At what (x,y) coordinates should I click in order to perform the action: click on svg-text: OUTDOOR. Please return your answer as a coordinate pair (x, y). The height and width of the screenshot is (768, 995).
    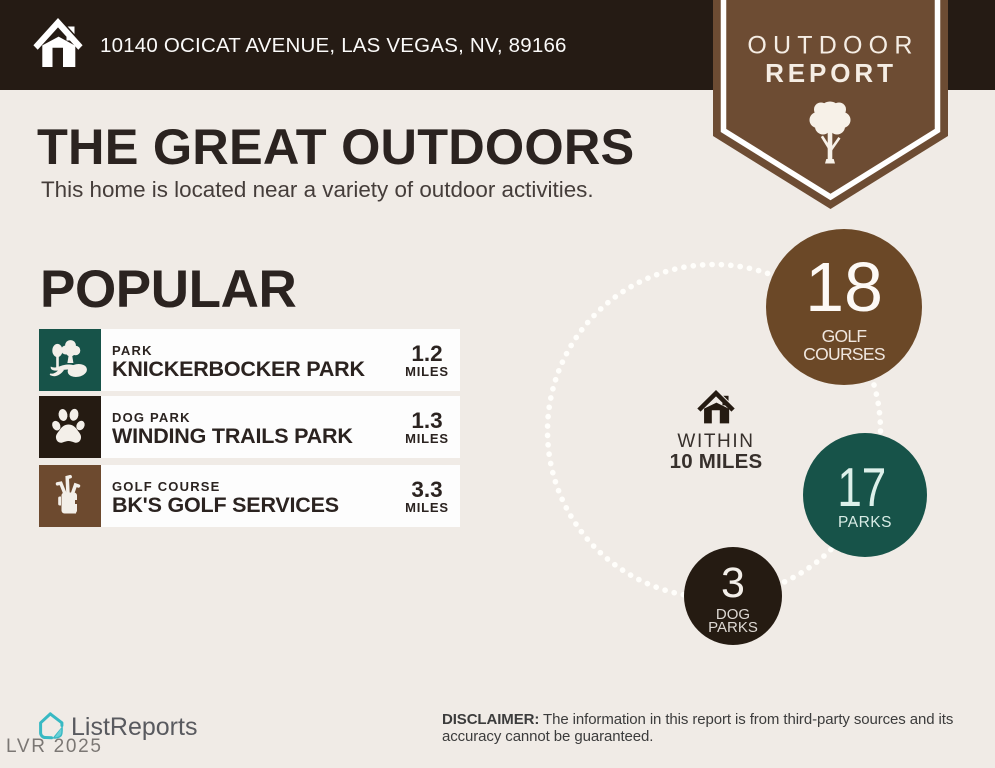
    Looking at the image, I should click on (832, 46).